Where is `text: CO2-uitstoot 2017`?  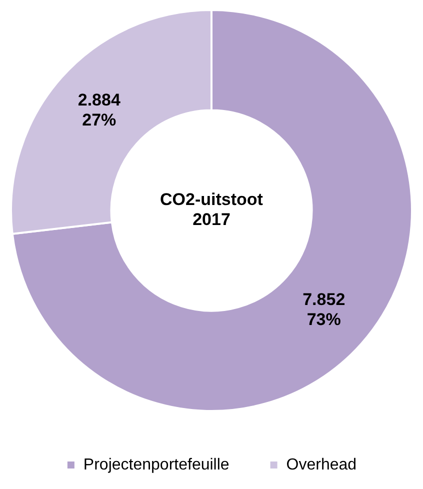
text: CO2-uitstoot 2017 is located at coordinates (212, 210).